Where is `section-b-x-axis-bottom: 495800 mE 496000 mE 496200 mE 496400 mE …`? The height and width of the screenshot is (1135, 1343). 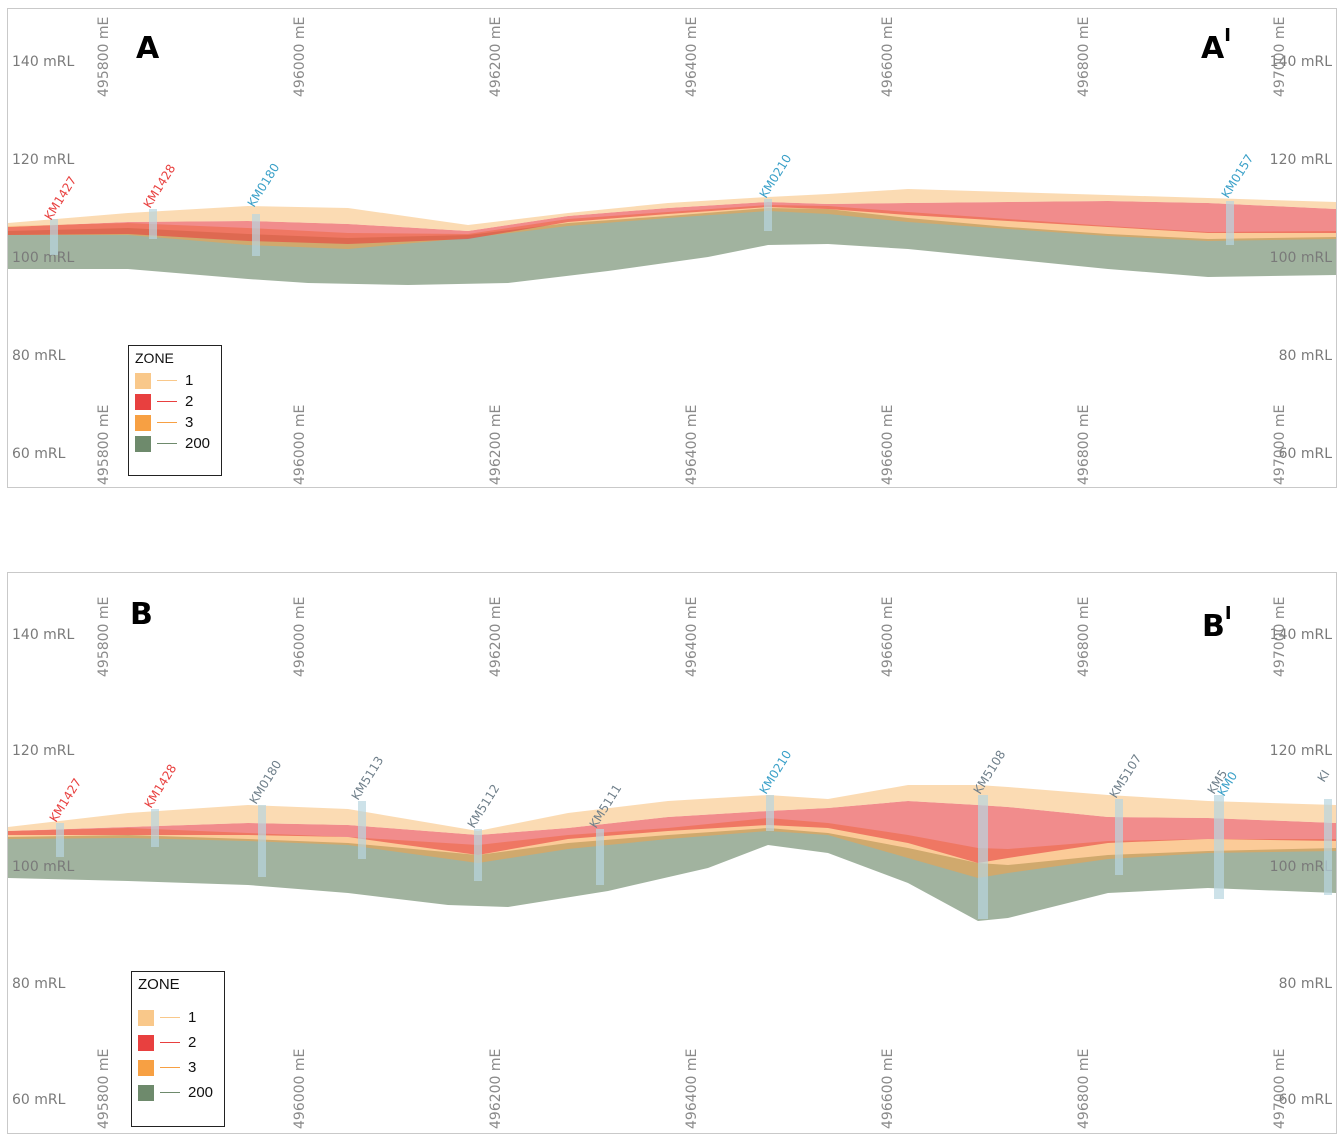
section-b-x-axis-bottom: 495800 mE 496000 mE 496200 mE 496400 mE … is located at coordinates (692, 1089).